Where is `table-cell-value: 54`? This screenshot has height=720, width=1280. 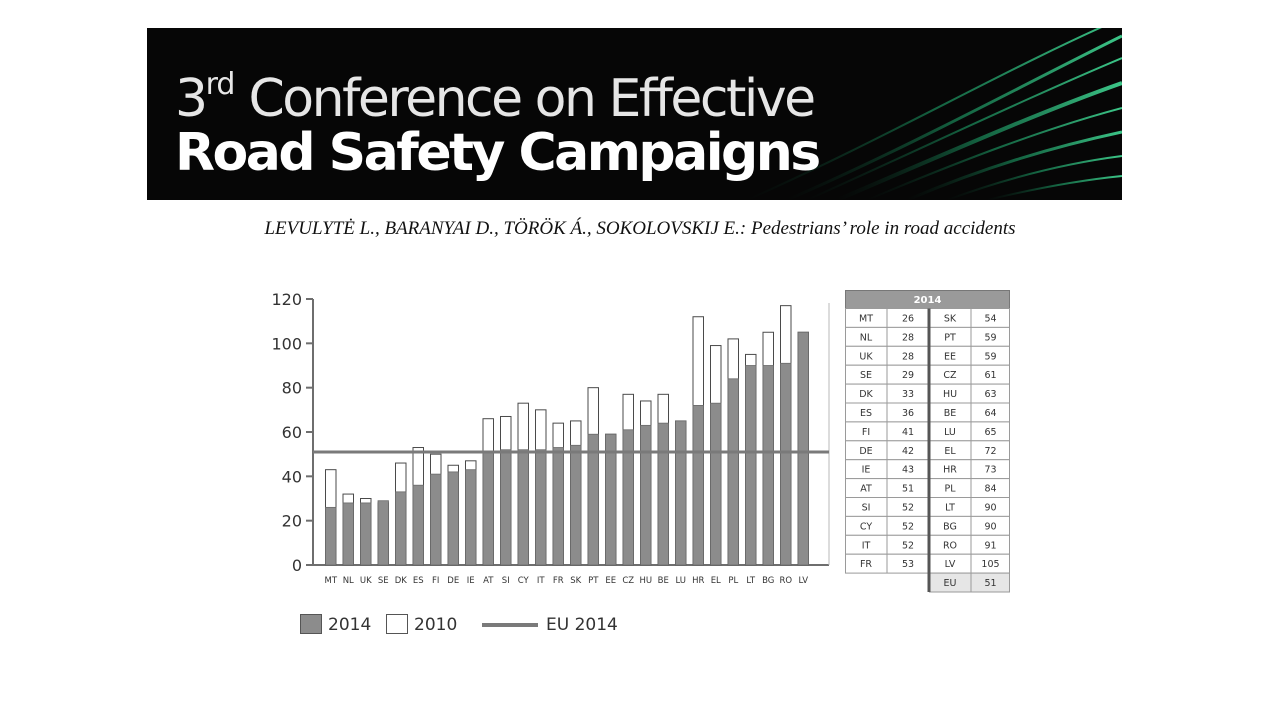 table-cell-value: 54 is located at coordinates (990, 319).